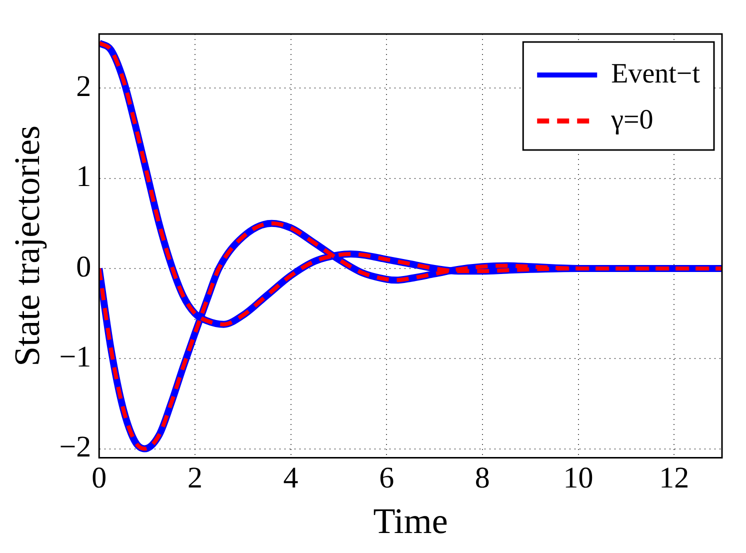  Describe the element at coordinates (410, 520) in the screenshot. I see `x-axis-title: Time` at that location.